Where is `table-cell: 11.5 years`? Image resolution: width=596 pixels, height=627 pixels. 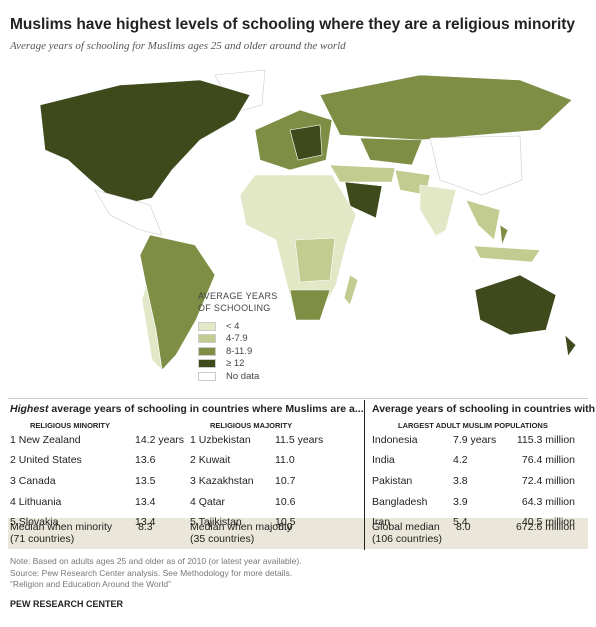
table-cell: 11.5 years is located at coordinates (299, 440).